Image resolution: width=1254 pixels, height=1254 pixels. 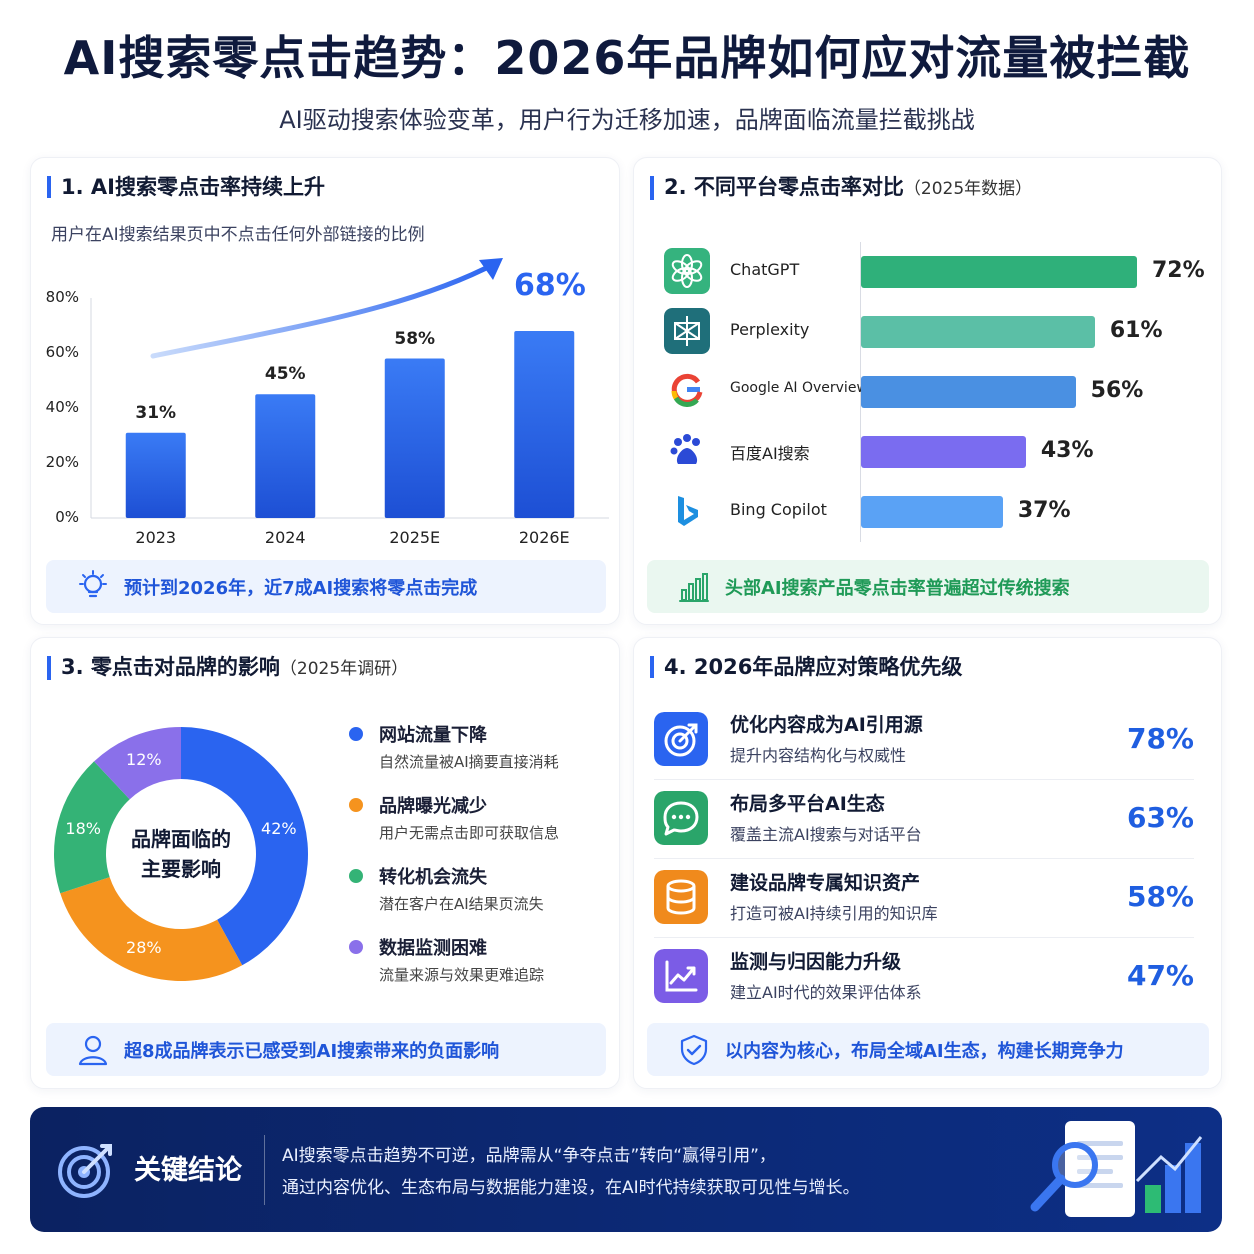 I want to click on panel-title-text: 3. 零点击对品牌的影响, so click(x=170, y=667).